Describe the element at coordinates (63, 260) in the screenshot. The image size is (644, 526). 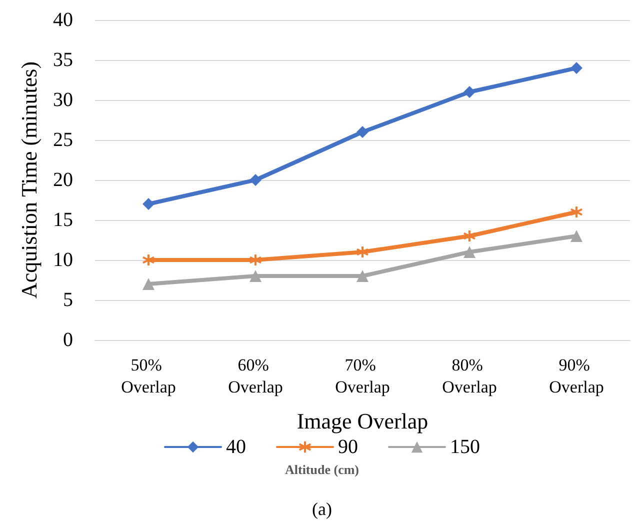
I see `y-tick-label: 10` at that location.